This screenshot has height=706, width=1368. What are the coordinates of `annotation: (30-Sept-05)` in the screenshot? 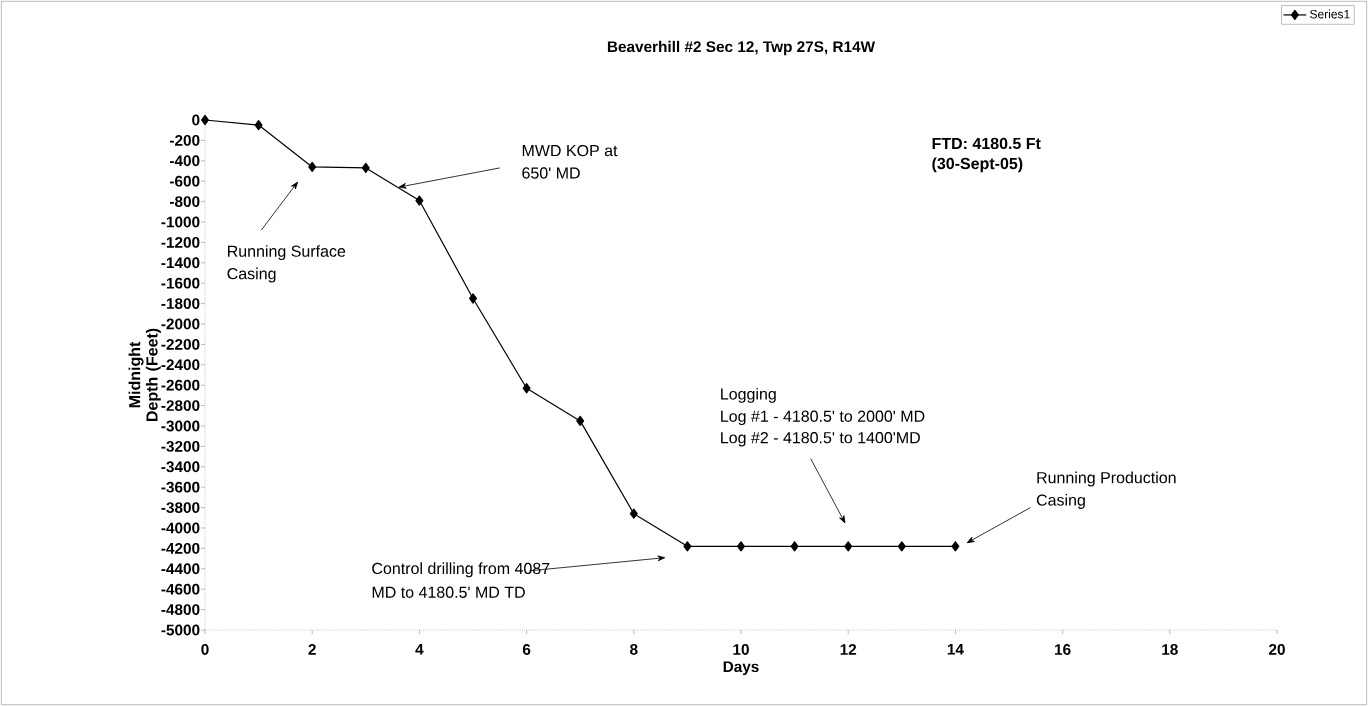 It's located at (977, 165).